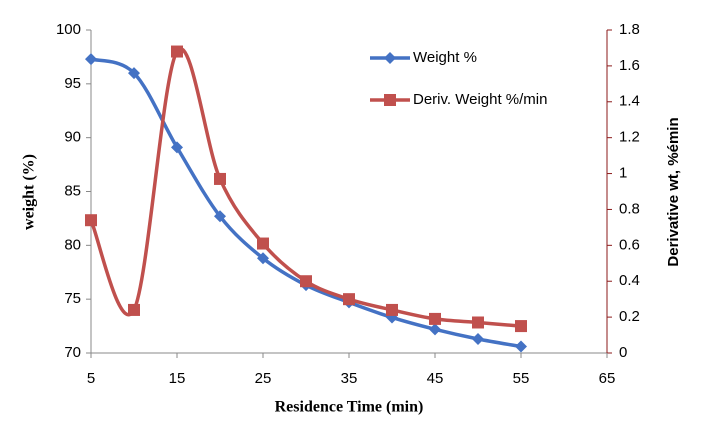 This screenshot has width=706, height=439. What do you see at coordinates (72, 83) in the screenshot?
I see `y-tick-label: 95` at bounding box center [72, 83].